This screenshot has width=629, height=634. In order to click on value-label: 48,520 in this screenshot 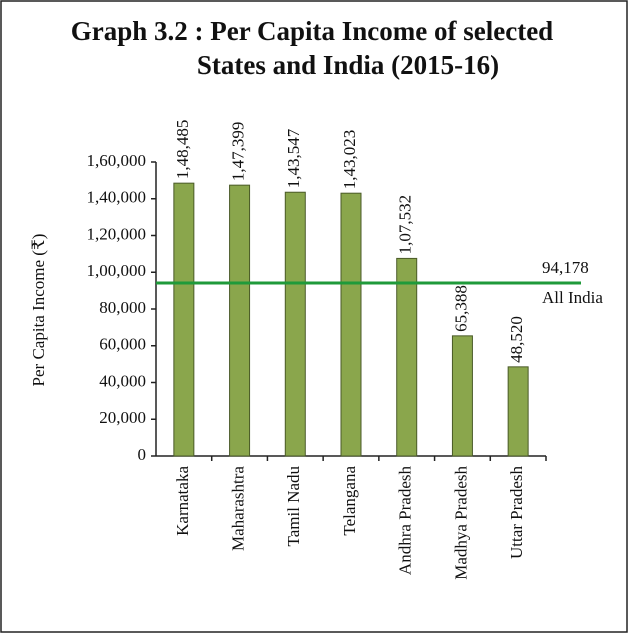, I will do `click(516, 339)`.